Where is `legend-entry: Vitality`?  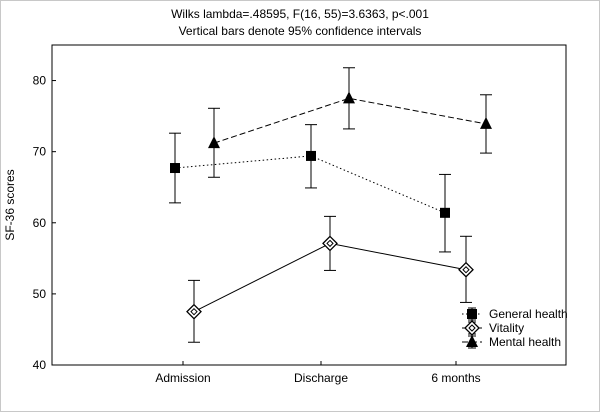
legend-entry: Vitality is located at coordinates (493, 328).